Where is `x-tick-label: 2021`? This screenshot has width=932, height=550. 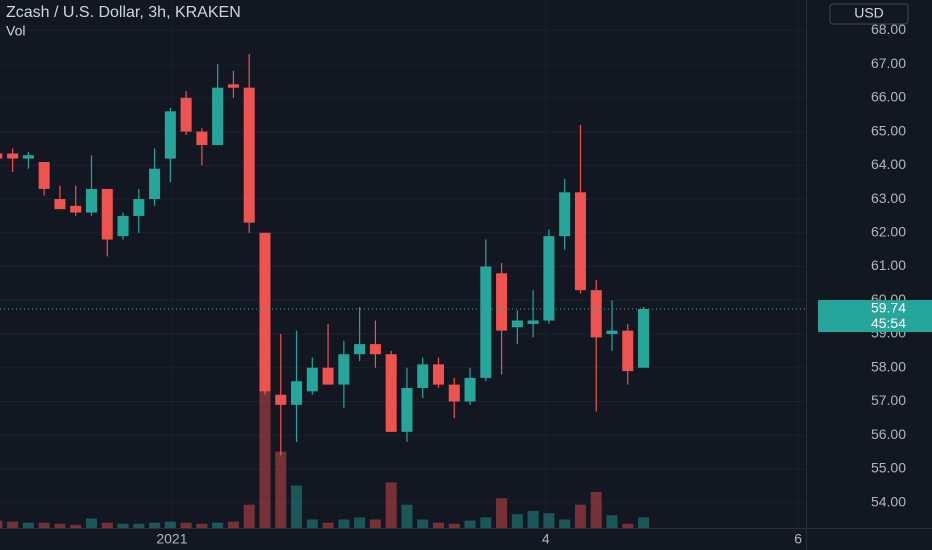 x-tick-label: 2021 is located at coordinates (171, 539).